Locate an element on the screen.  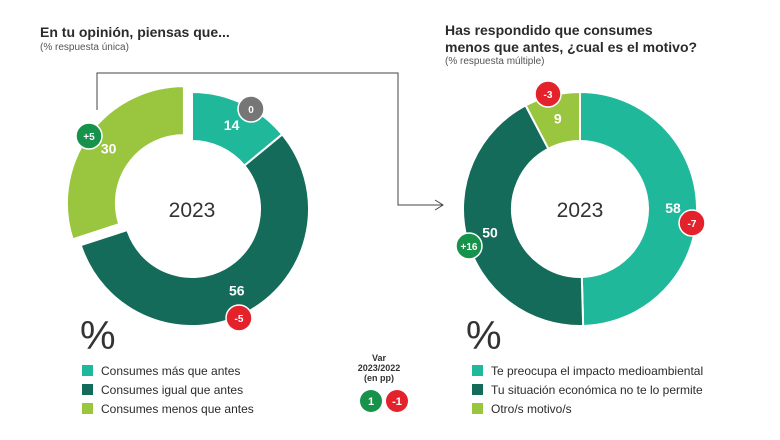
slice-value-label: 50 is located at coordinates (490, 232).